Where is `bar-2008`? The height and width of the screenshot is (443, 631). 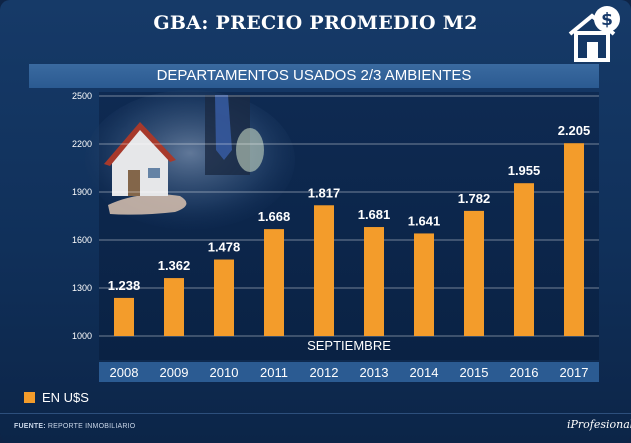
bar-2008 is located at coordinates (124, 316).